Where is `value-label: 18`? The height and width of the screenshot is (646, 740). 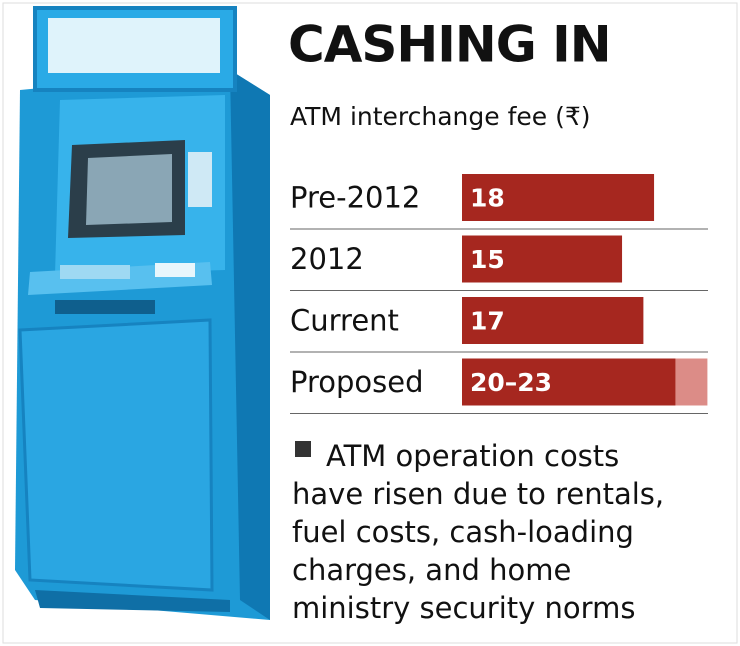 value-label: 18 is located at coordinates (487, 198).